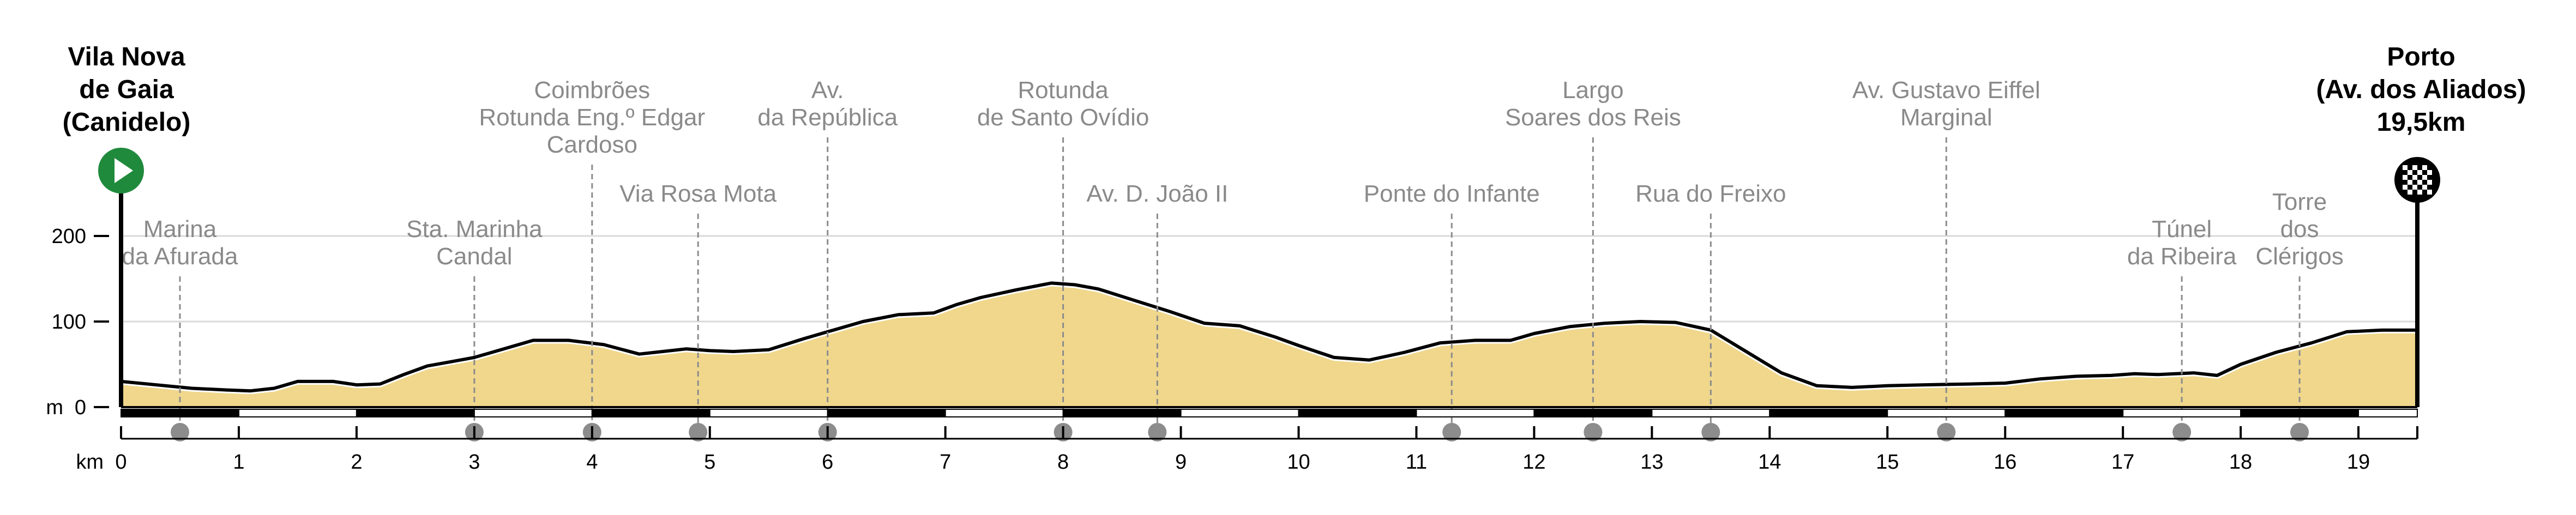 Image resolution: width=2576 pixels, height=515 pixels. What do you see at coordinates (180, 230) in the screenshot?
I see `annotation-label: Marina` at bounding box center [180, 230].